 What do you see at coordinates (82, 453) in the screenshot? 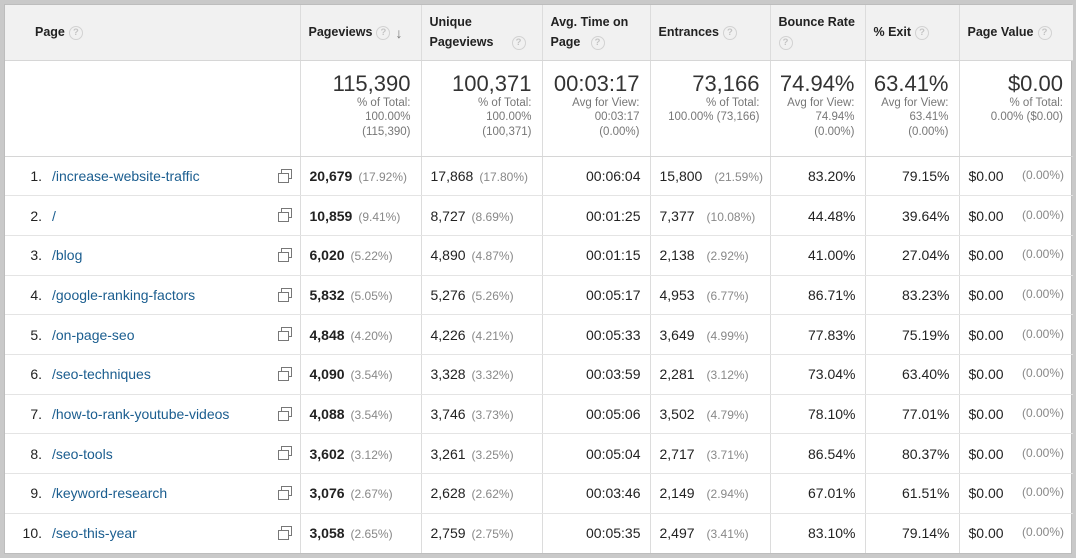
I see `page-link: /seo-tools` at bounding box center [82, 453].